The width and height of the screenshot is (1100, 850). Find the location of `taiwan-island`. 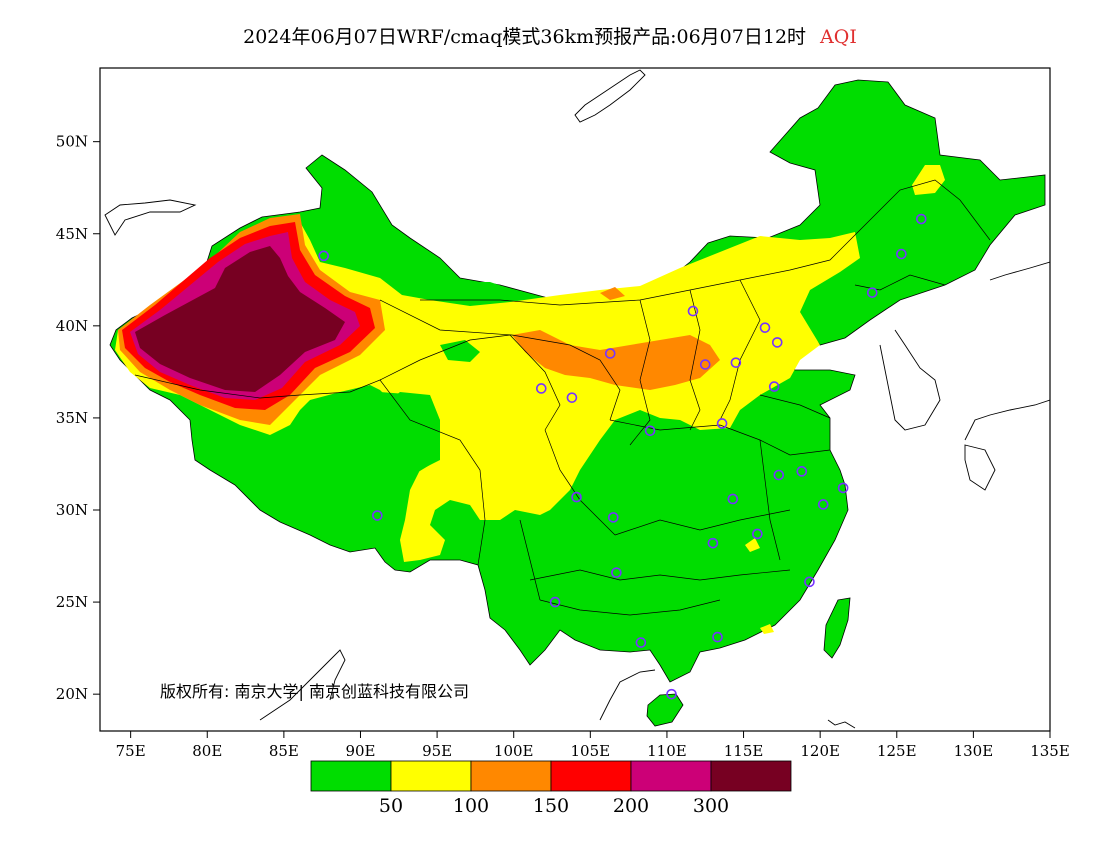

taiwan-island is located at coordinates (837, 628).